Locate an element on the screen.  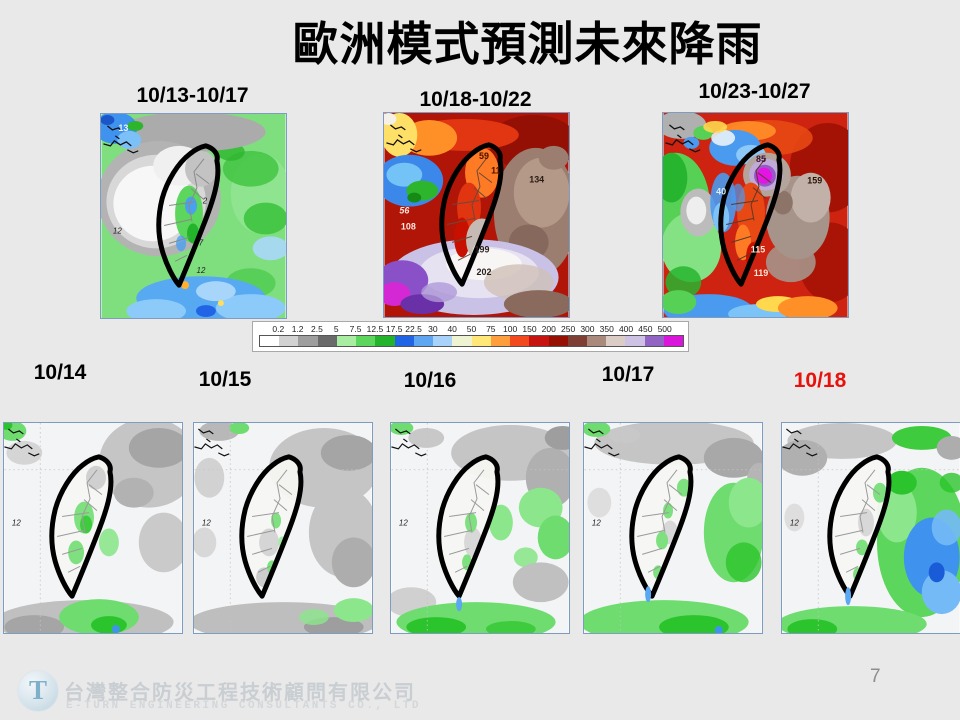
map-value-label: 2 is located at coordinates (205, 201).